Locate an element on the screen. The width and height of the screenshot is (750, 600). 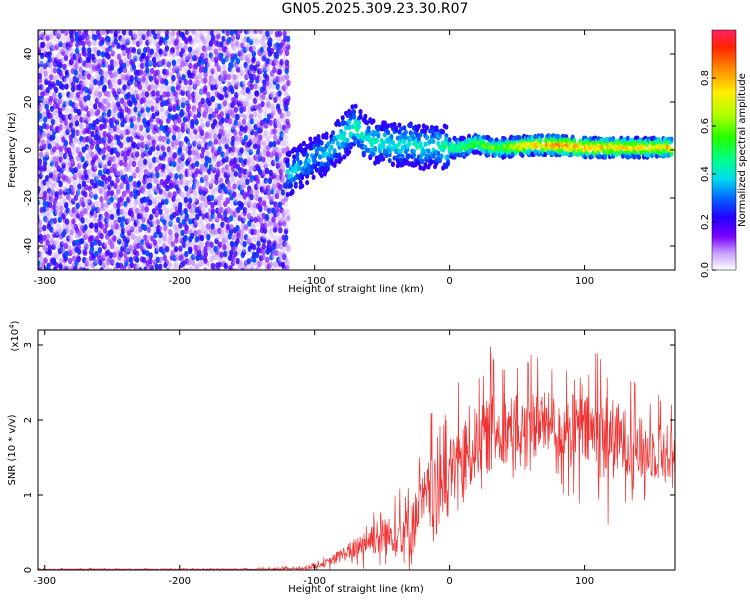
spectrogram-x-axis-label: Height of straight line (km) is located at coordinates (356, 289).